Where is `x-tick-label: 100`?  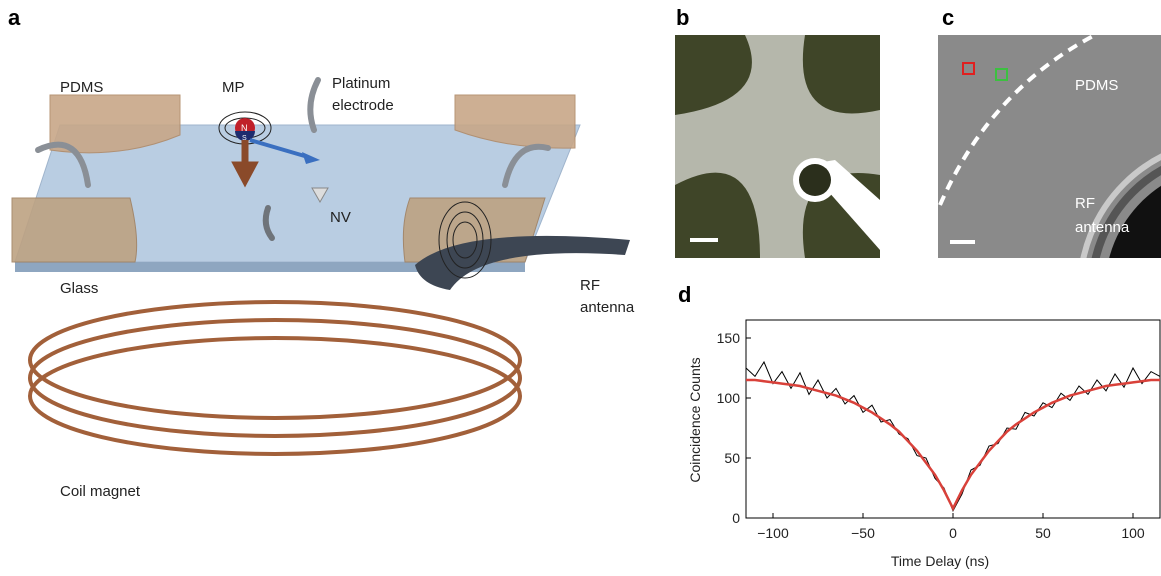
x-tick-label: 100 is located at coordinates (1133, 533).